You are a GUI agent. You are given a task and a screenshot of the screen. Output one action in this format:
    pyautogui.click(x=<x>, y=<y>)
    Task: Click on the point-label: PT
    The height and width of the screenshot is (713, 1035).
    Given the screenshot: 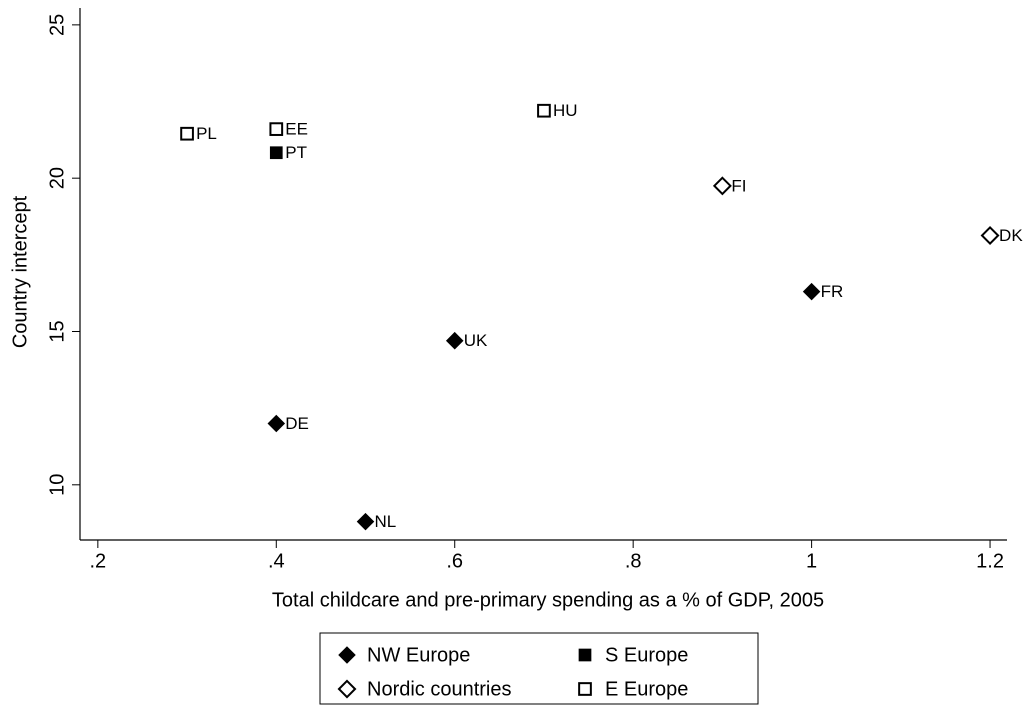 What is the action you would take?
    pyautogui.click(x=296, y=152)
    